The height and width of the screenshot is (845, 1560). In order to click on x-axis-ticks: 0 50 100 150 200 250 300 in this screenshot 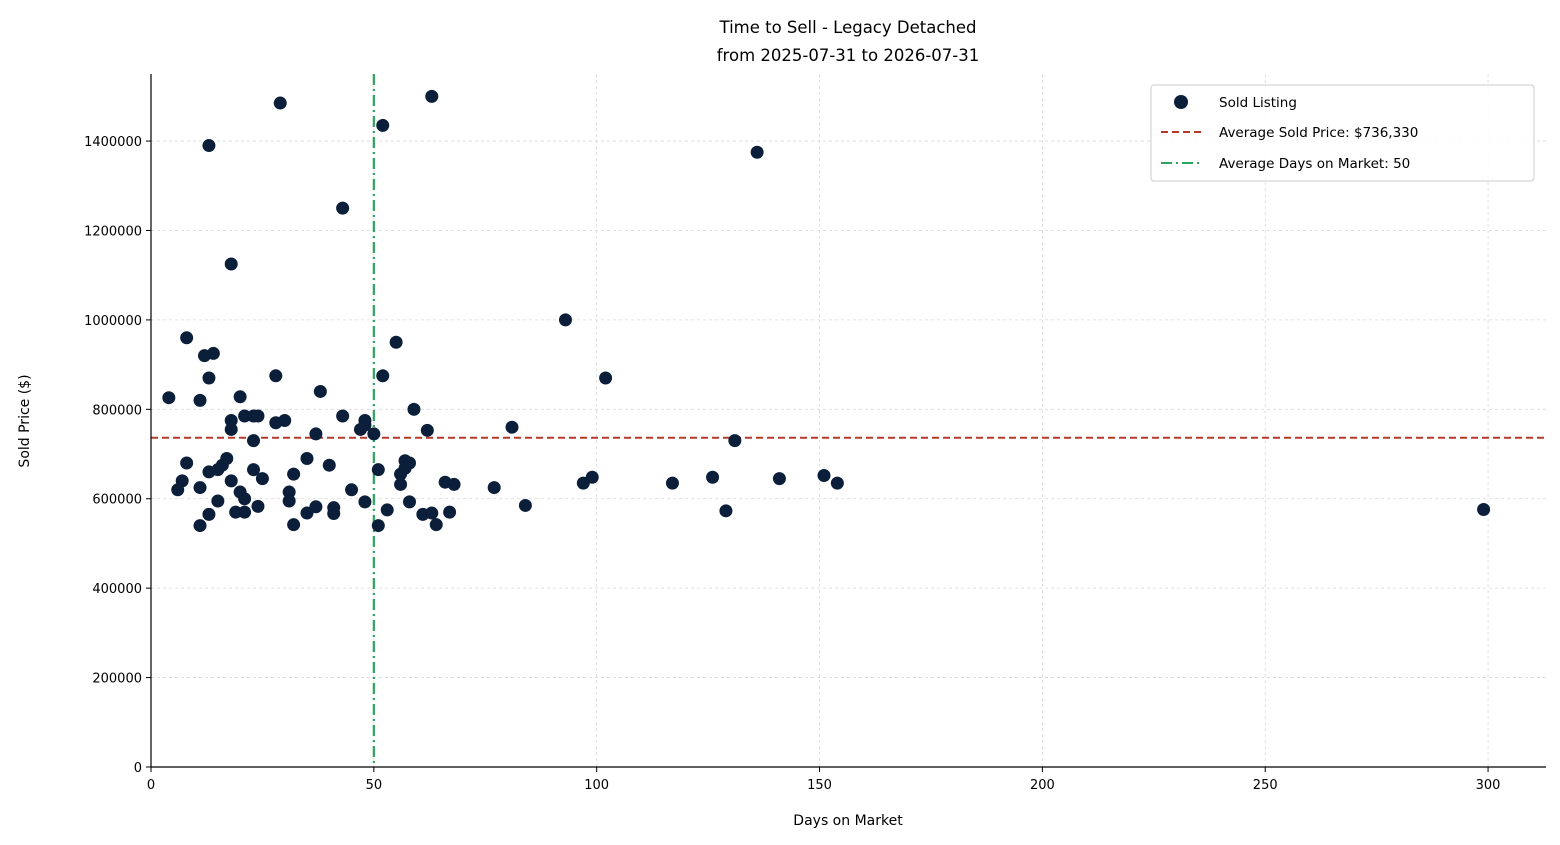, I will do `click(824, 780)`.